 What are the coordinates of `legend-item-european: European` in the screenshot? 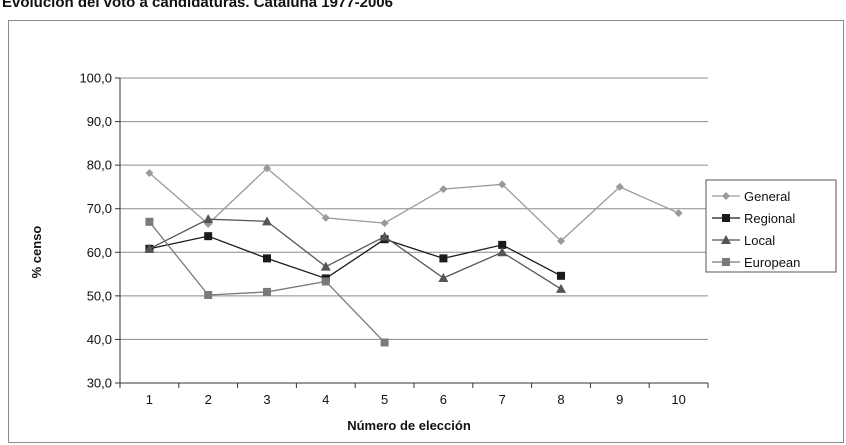 It's located at (756, 262).